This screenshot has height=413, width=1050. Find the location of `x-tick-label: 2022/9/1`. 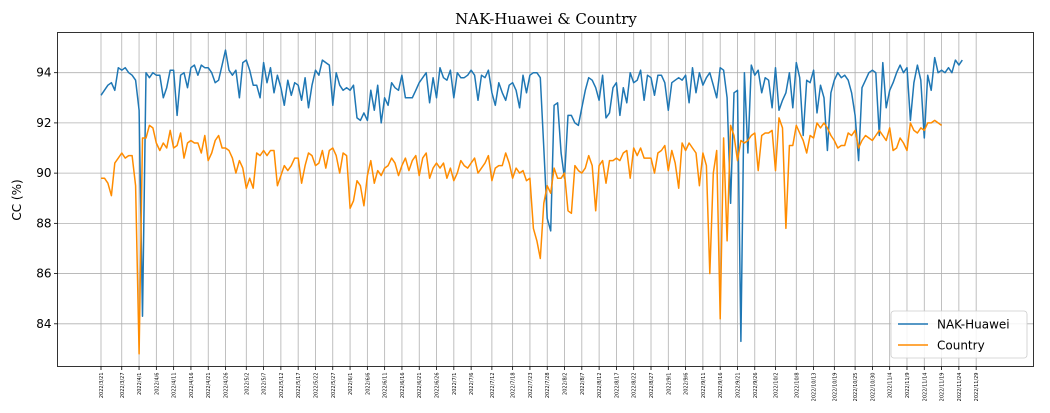

x-tick-label: 2022/9/1 is located at coordinates (669, 384).